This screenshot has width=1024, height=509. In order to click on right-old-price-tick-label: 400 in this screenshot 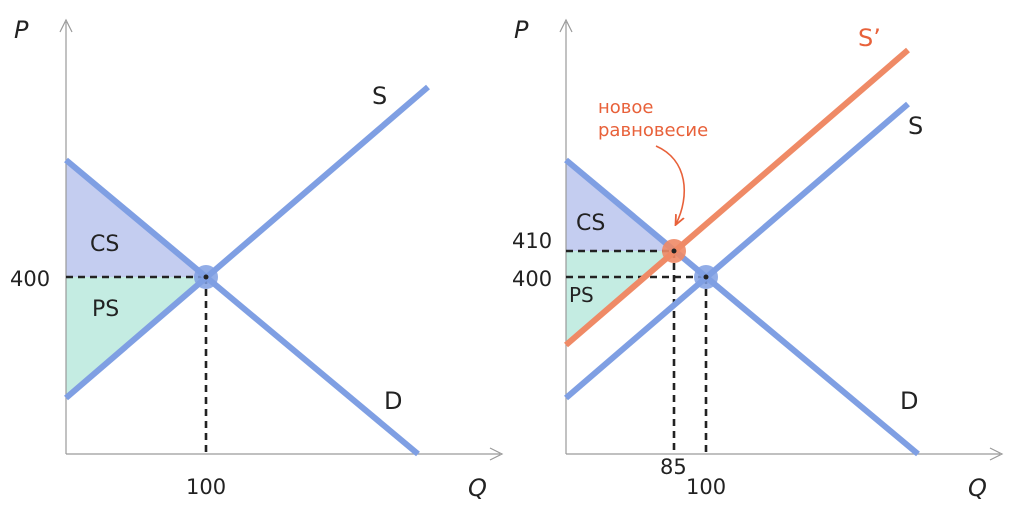, I will do `click(532, 279)`.